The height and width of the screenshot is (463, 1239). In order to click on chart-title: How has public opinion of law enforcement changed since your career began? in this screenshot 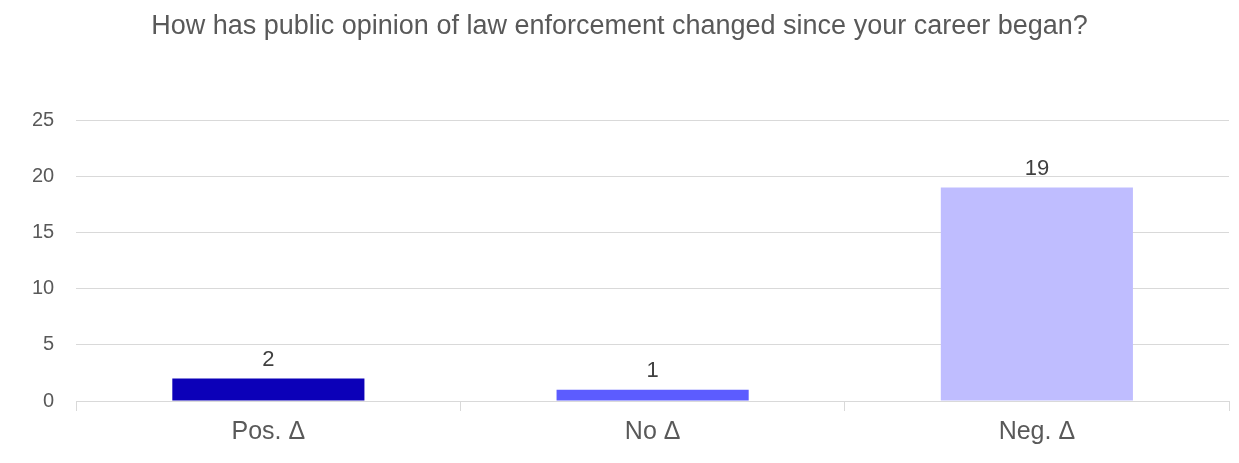, I will do `click(619, 25)`.